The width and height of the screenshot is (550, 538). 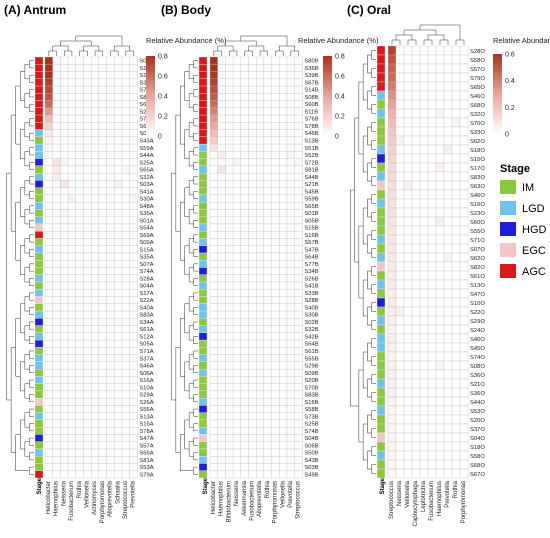 I want to click on column-dendrogram-branch, so click(x=60, y=48).